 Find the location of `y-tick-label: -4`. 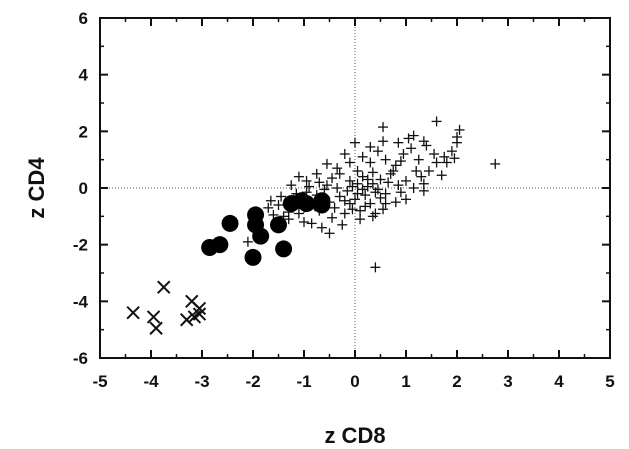

y-tick-label: -4 is located at coordinates (81, 301).